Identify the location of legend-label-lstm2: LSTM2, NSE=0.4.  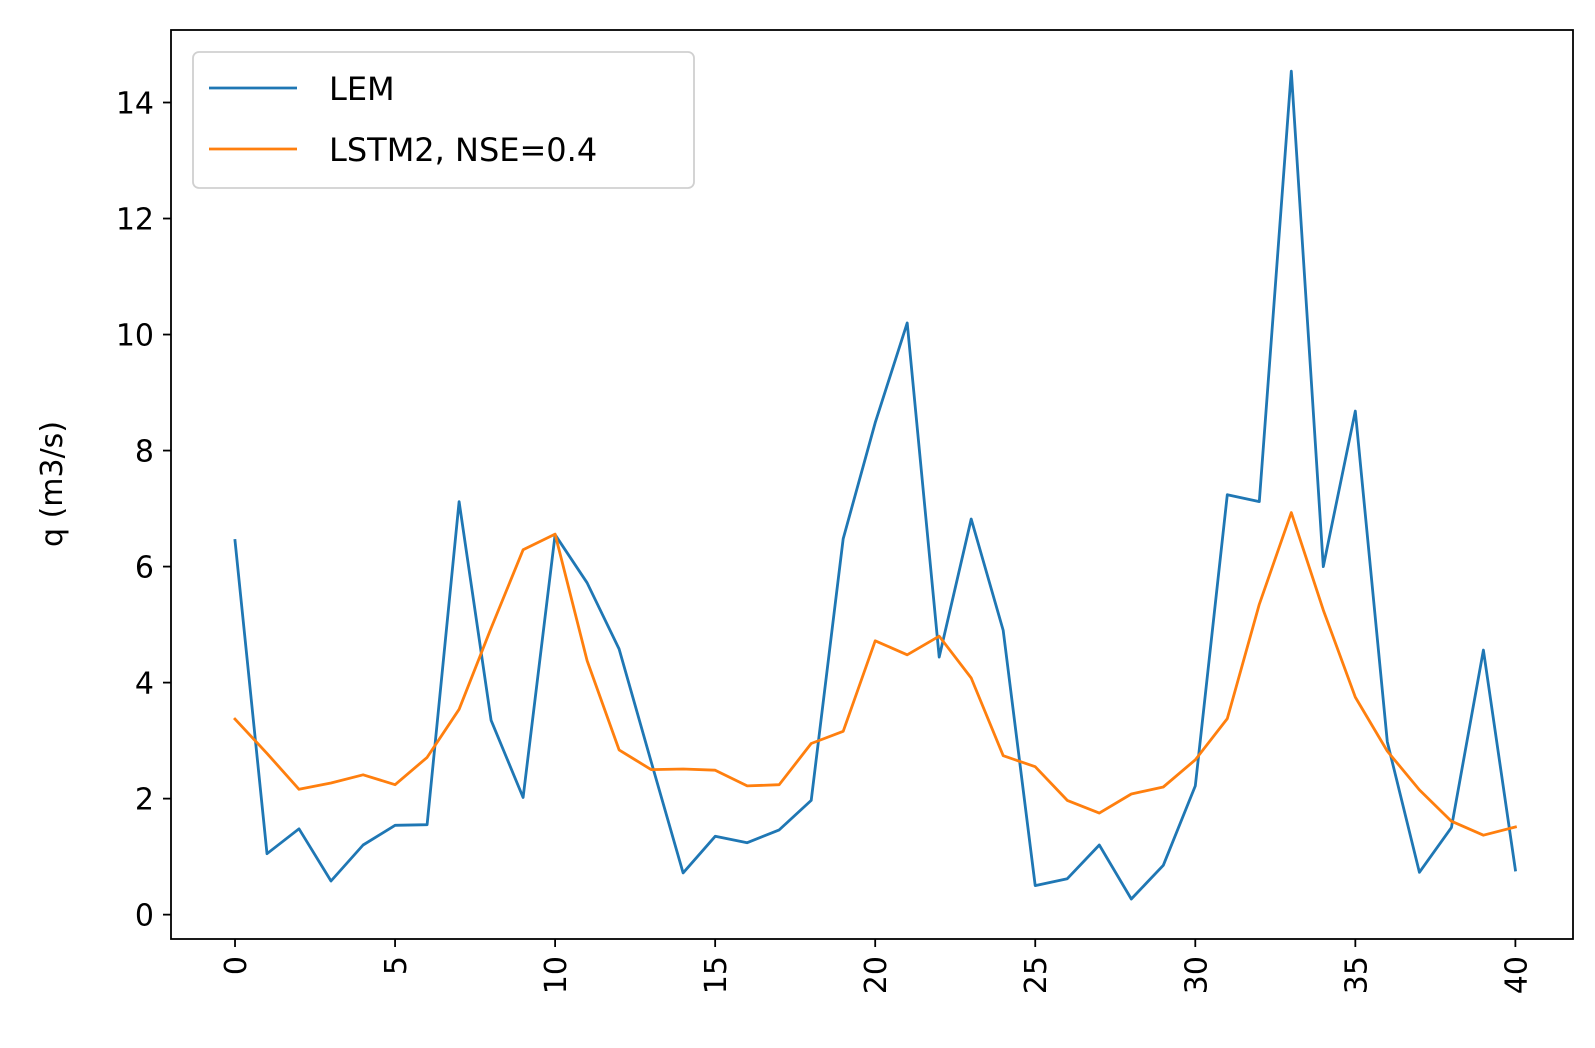
(463, 150).